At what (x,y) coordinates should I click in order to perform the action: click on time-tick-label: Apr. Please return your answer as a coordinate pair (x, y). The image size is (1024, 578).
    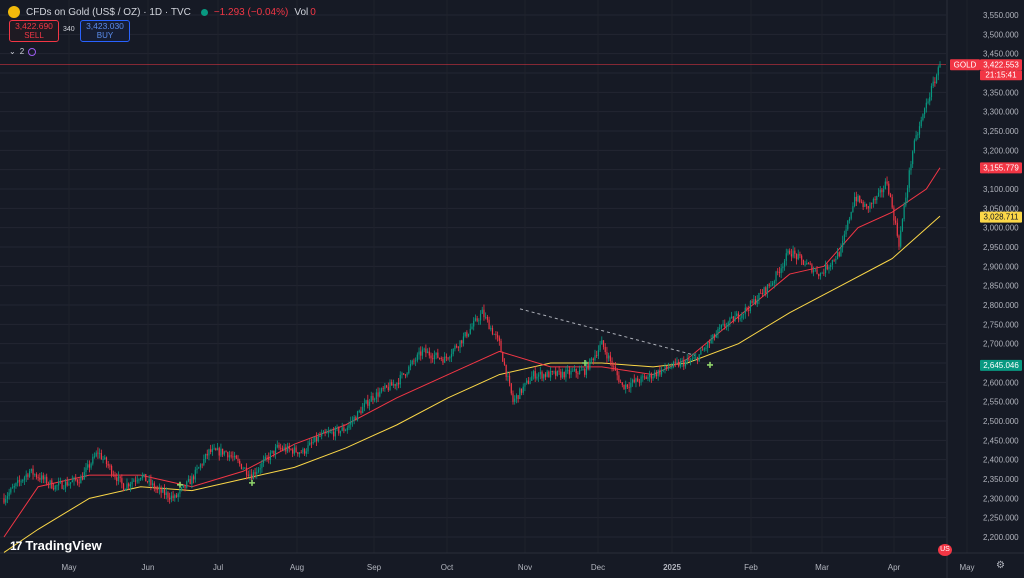
    Looking at the image, I should click on (894, 567).